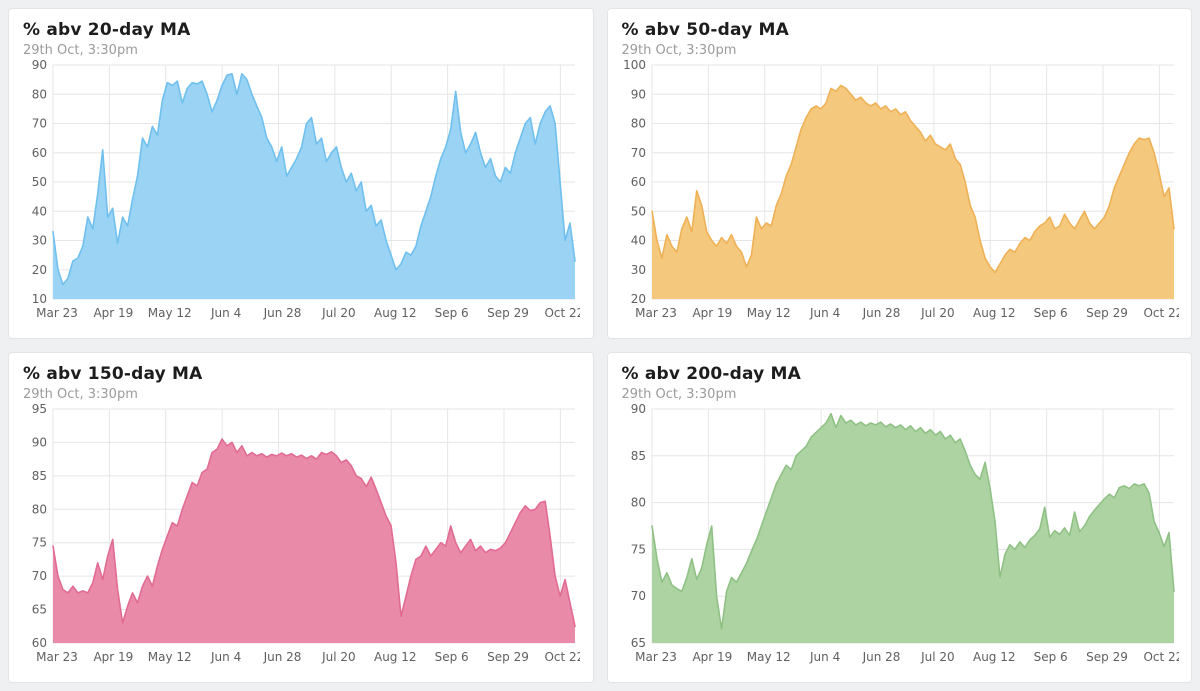 Image resolution: width=1200 pixels, height=691 pixels. Describe the element at coordinates (113, 374) in the screenshot. I see `chart-title: % abv 150-day MA` at that location.